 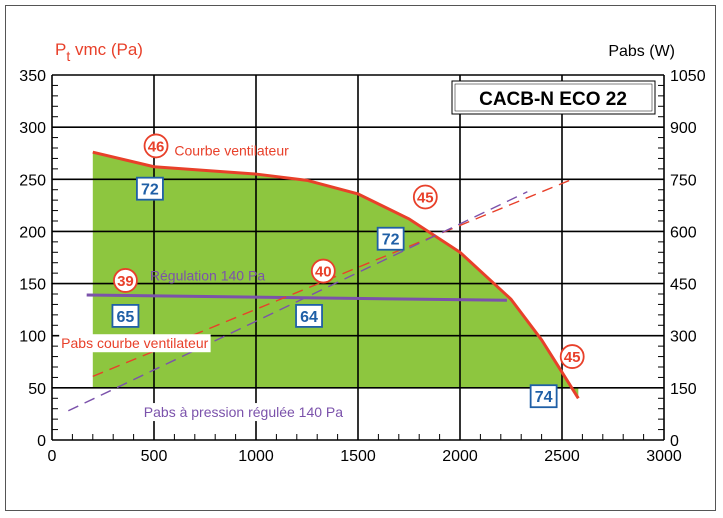 I want to click on annotation-circle-value: 46, so click(x=156, y=146).